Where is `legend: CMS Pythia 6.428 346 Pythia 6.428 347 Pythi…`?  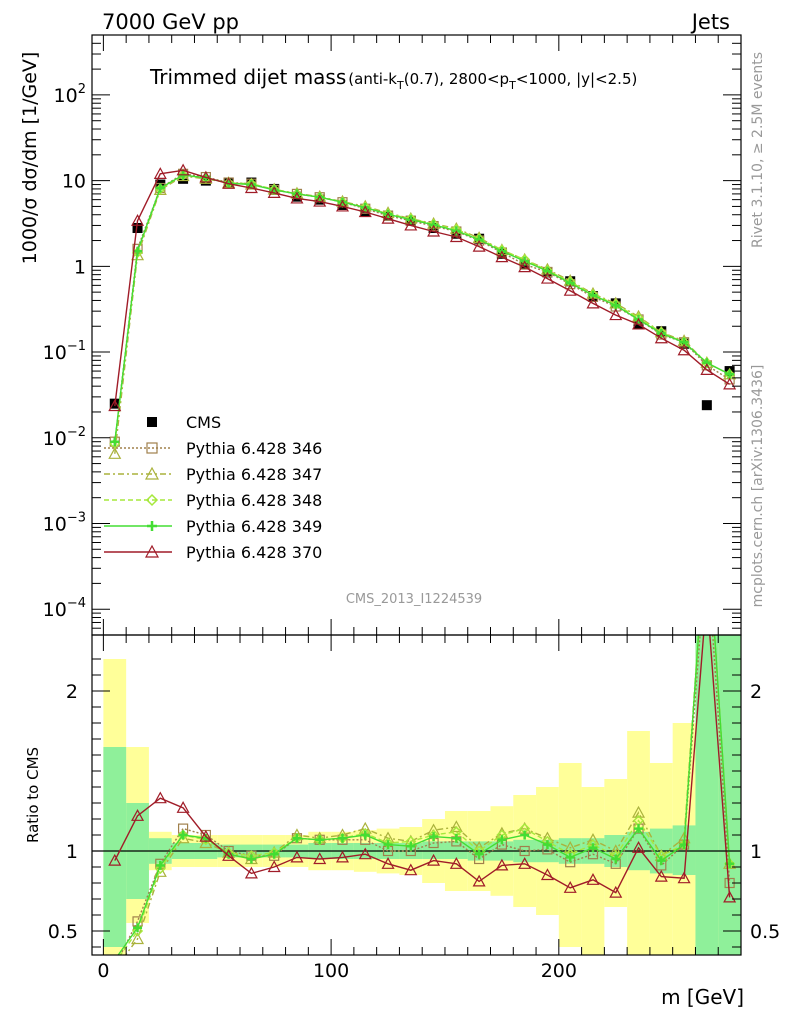
legend: CMS Pythia 6.428 346 Pythia 6.428 347 Pythi… is located at coordinates (213, 487).